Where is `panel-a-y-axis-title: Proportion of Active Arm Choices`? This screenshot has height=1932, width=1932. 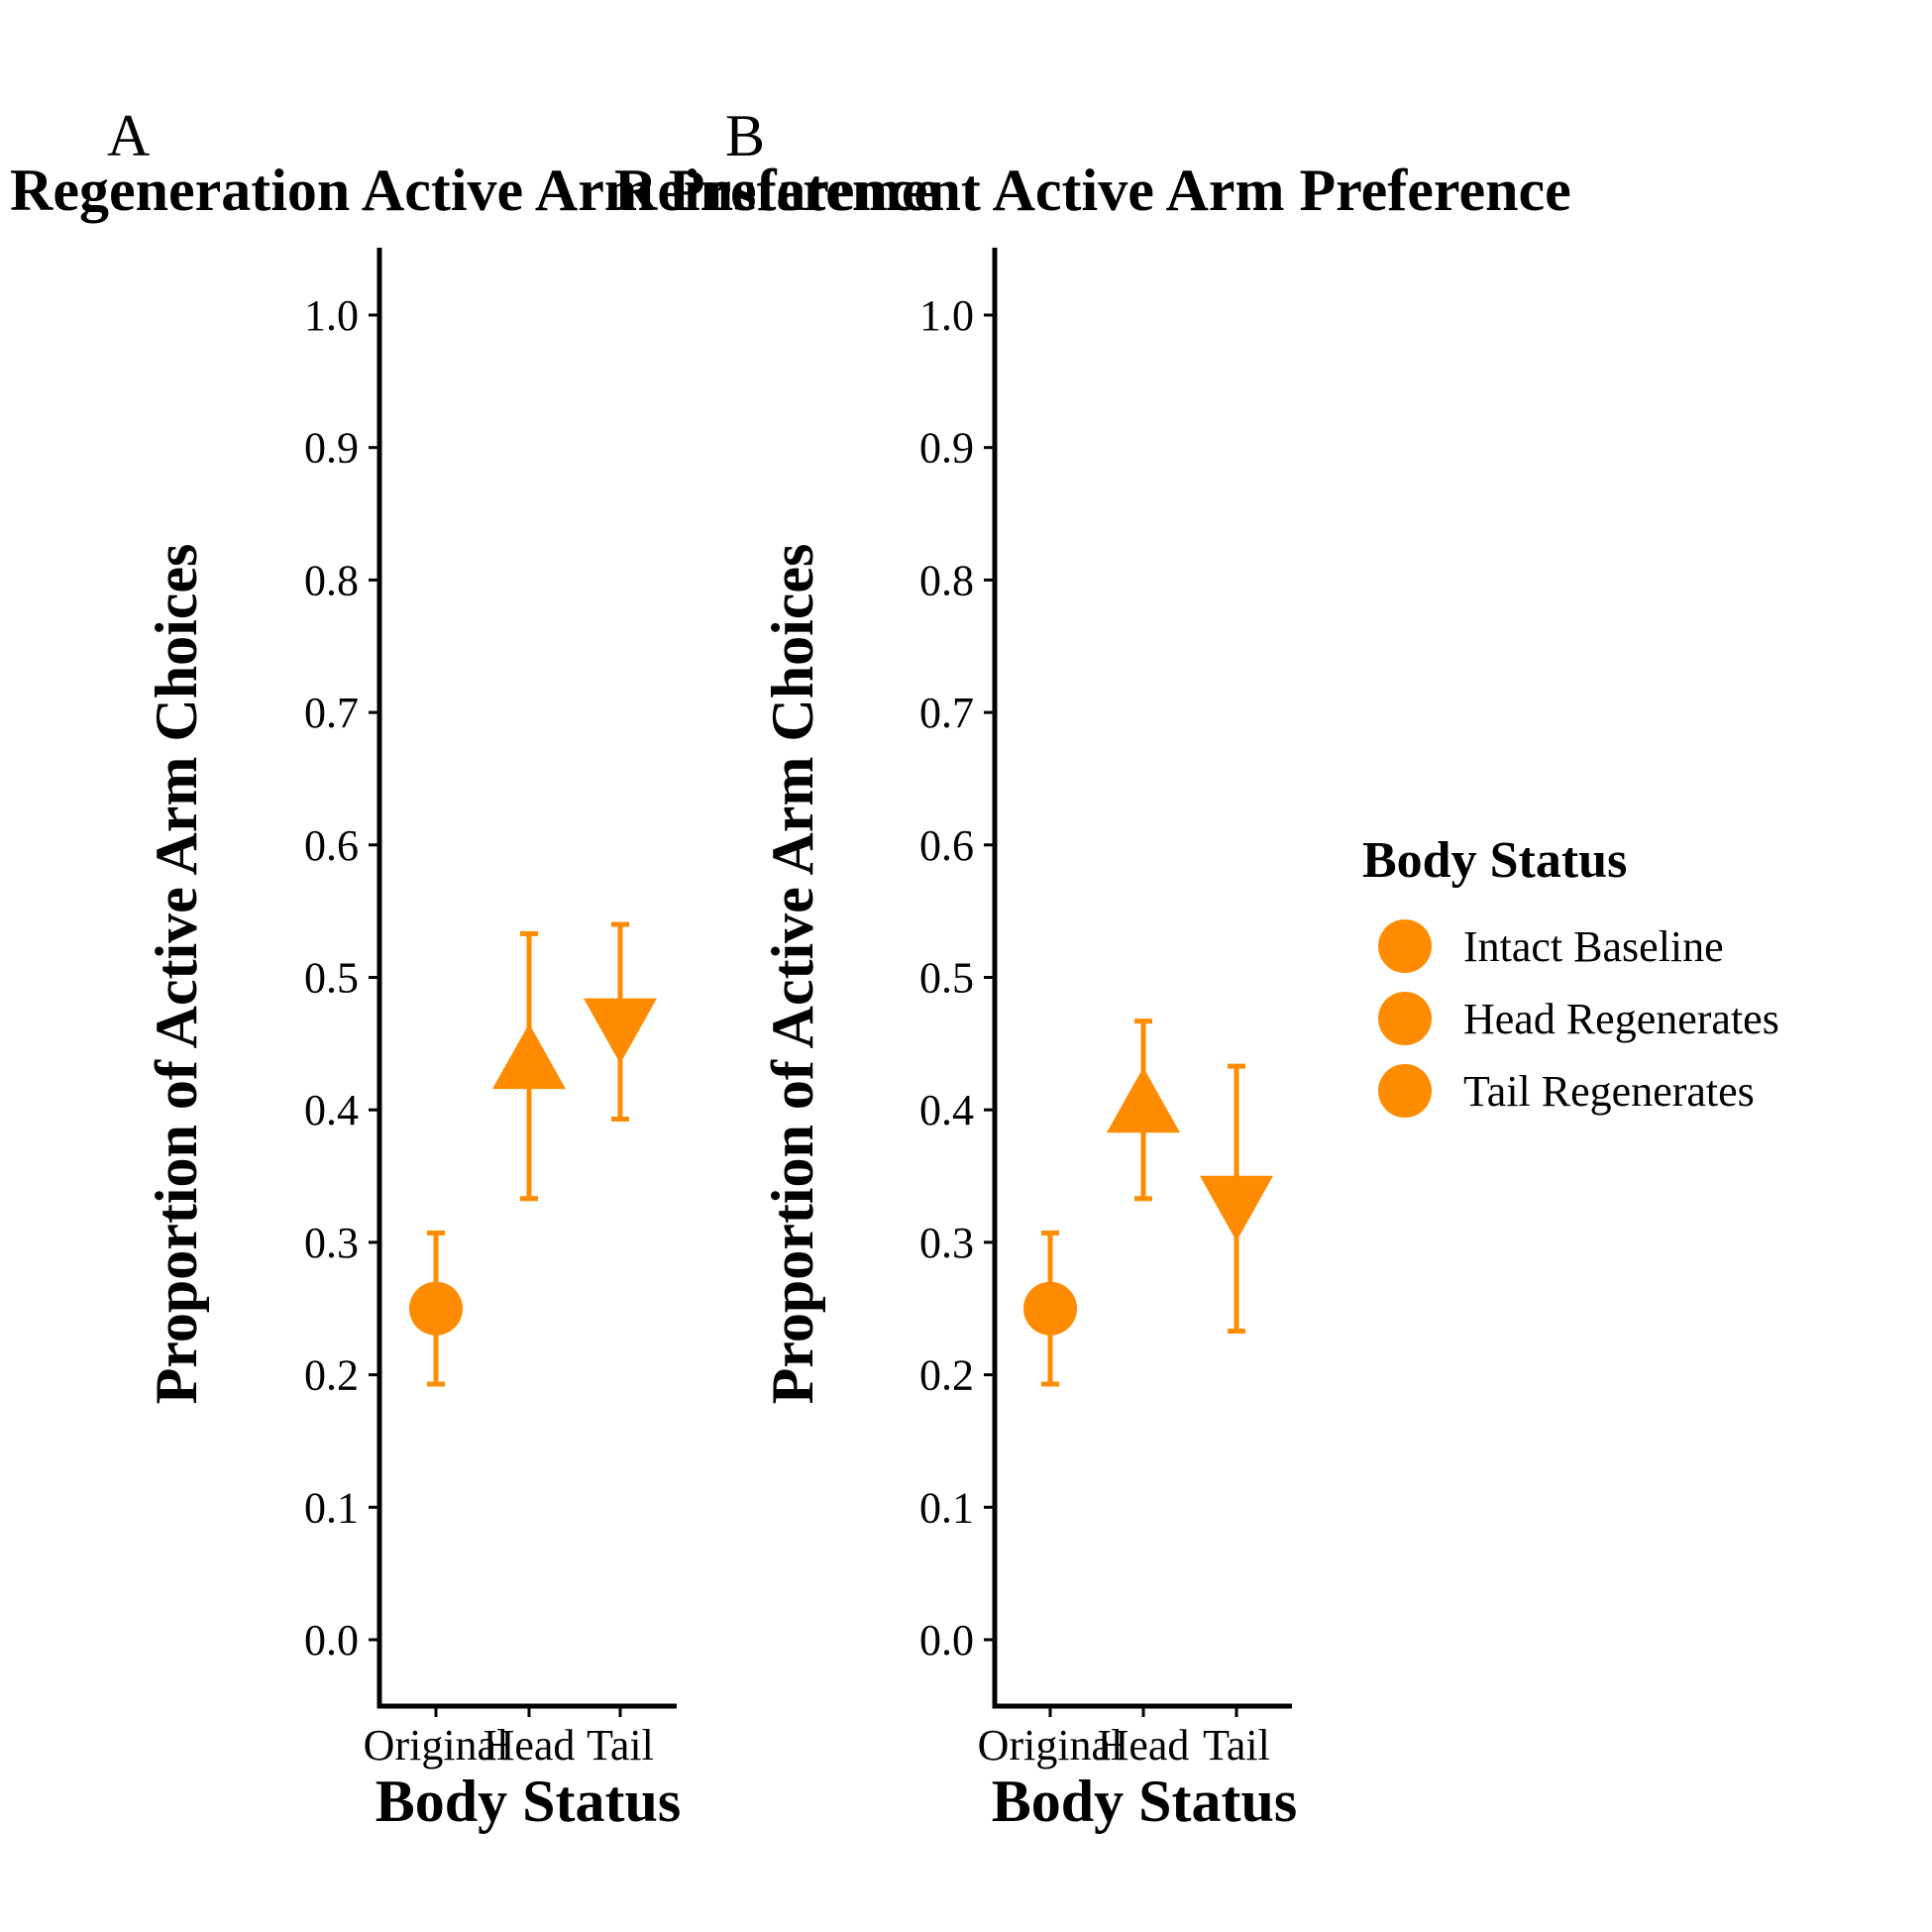 panel-a-y-axis-title: Proportion of Active Arm Choices is located at coordinates (176, 975).